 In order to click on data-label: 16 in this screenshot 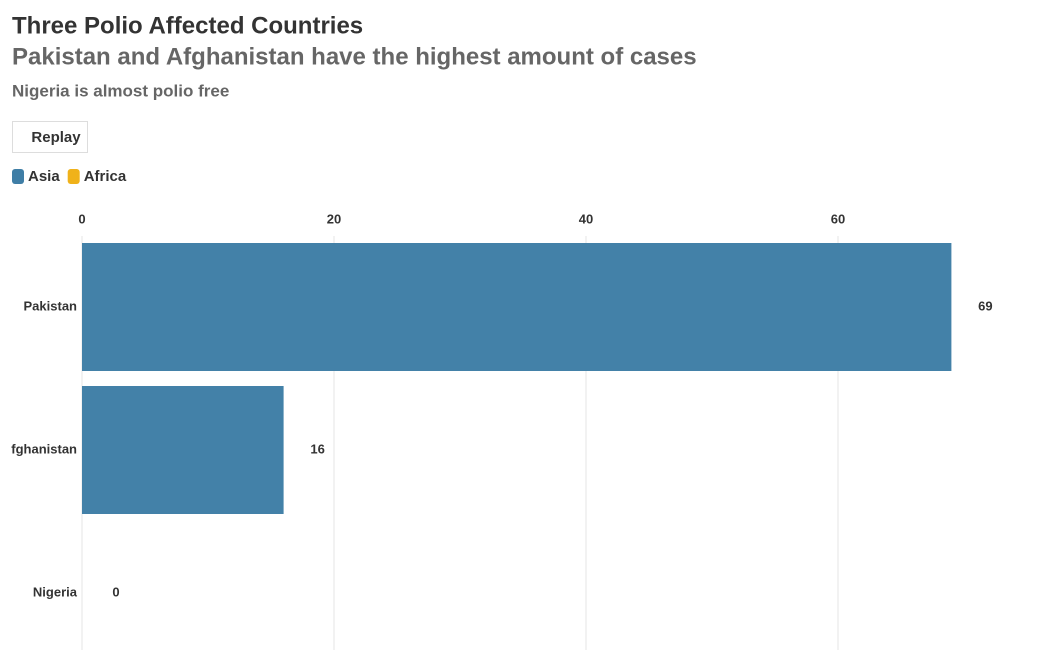, I will do `click(317, 448)`.